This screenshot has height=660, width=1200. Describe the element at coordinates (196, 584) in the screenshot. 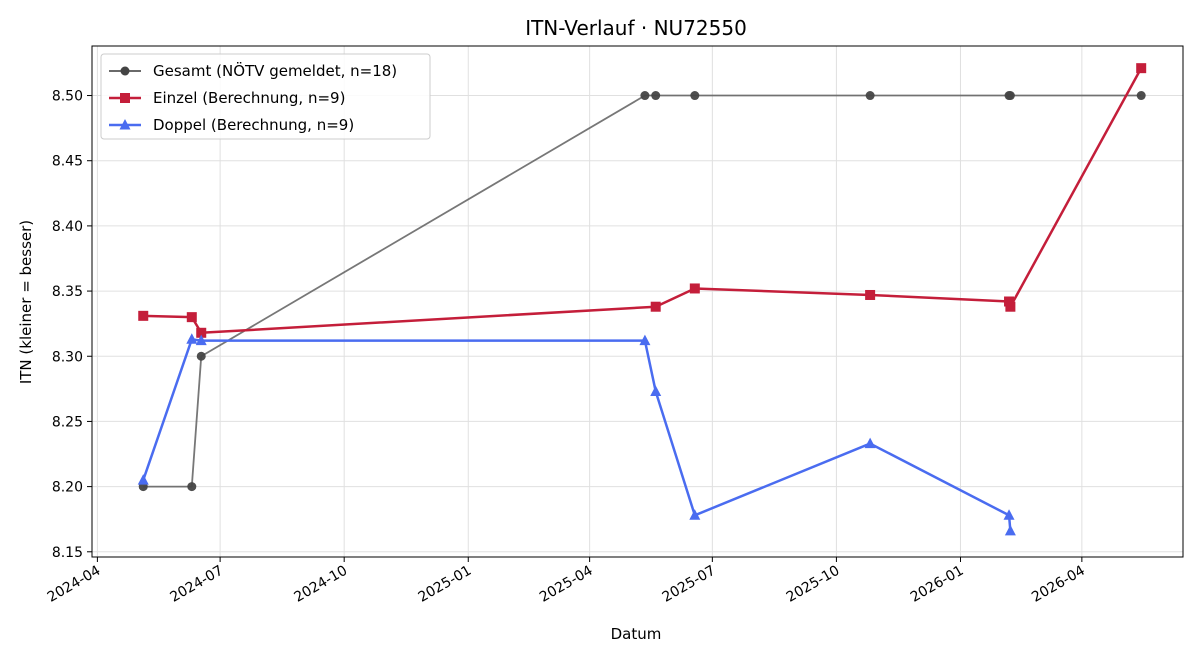

I see `x-tick-label: 2024-07` at that location.